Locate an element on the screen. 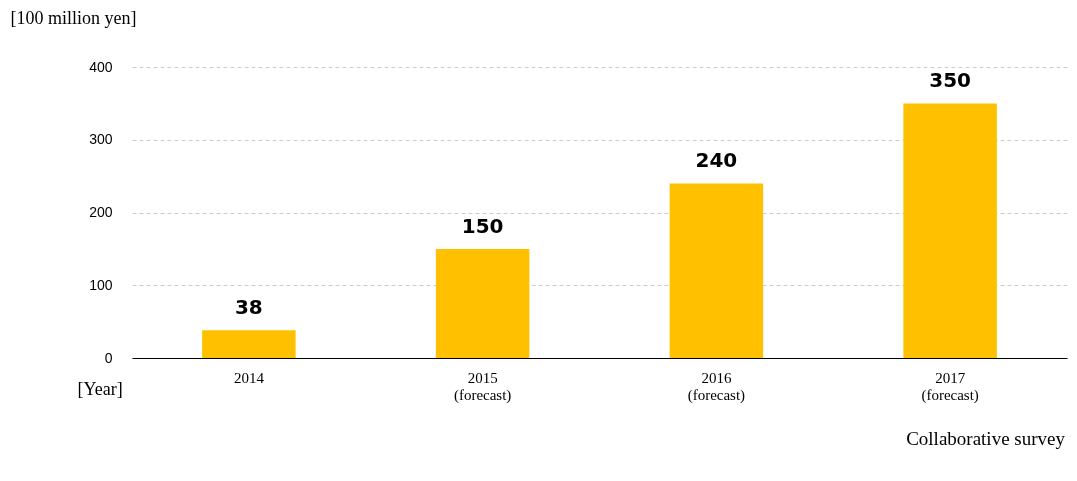 The width and height of the screenshot is (1077, 481). data-label: 150 is located at coordinates (482, 225).